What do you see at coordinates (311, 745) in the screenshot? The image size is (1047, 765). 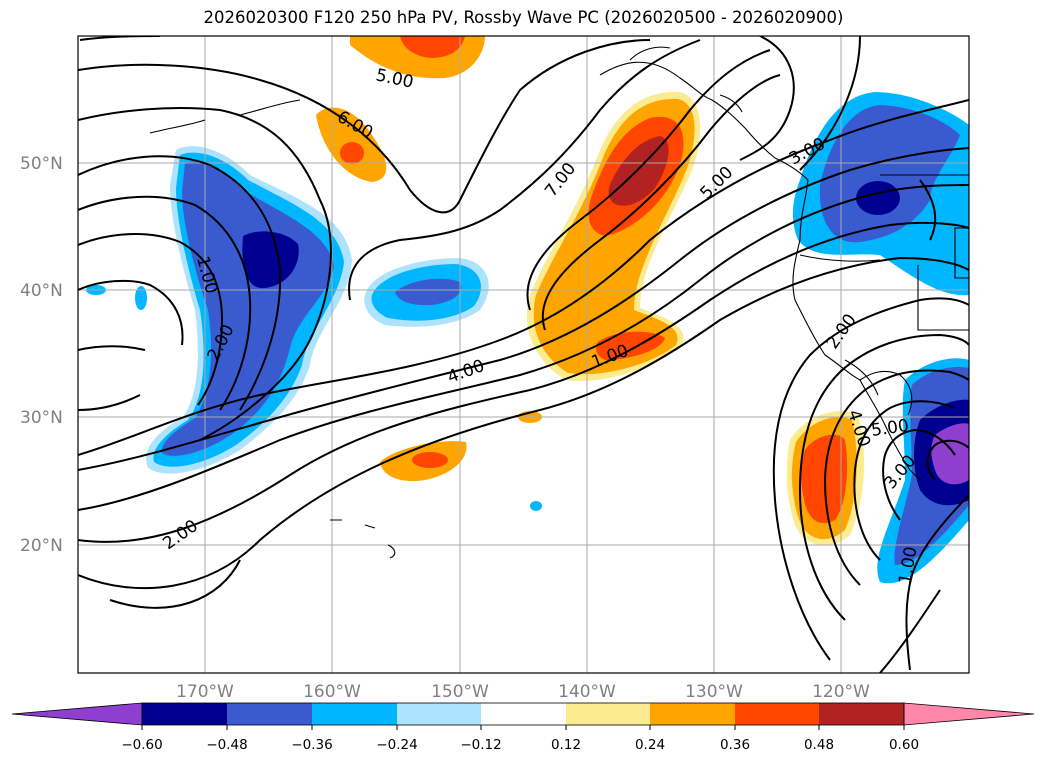 I see `colorbar-tick-label: −0.36` at bounding box center [311, 745].